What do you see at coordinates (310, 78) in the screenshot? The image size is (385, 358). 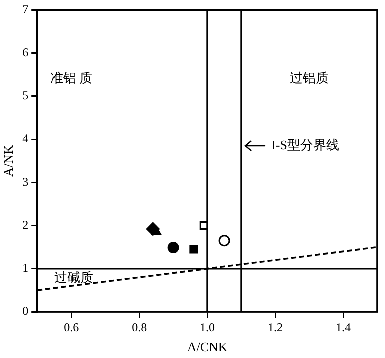 I see `annotation: 过铝质` at bounding box center [310, 78].